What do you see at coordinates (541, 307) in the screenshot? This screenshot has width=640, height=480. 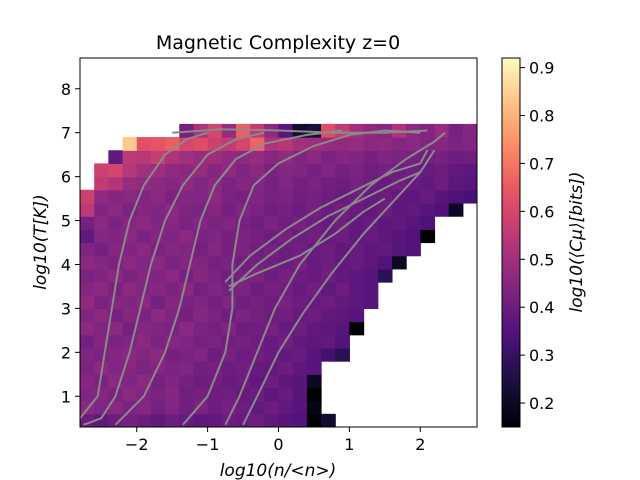 I see `colorbar-tick-label: 0.4` at bounding box center [541, 307].